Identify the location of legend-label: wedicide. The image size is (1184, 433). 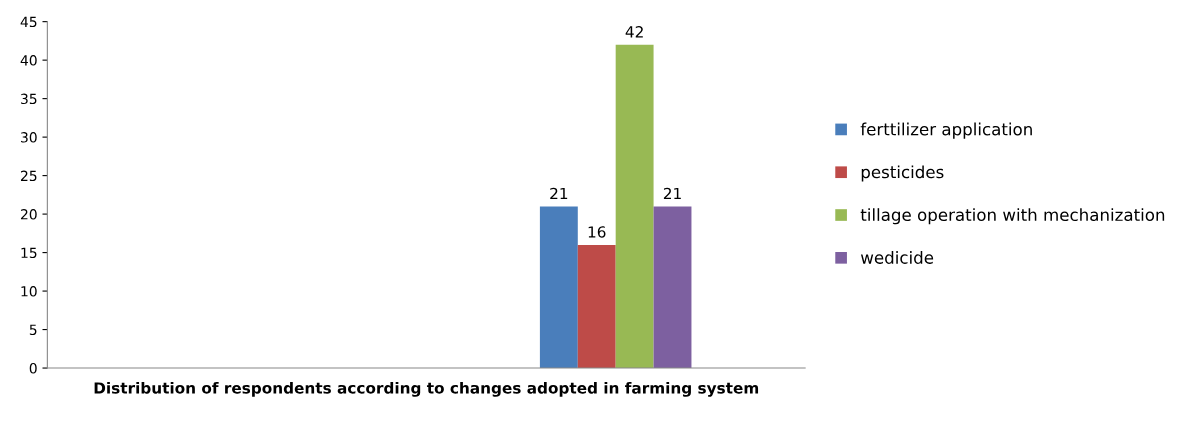
(897, 257).